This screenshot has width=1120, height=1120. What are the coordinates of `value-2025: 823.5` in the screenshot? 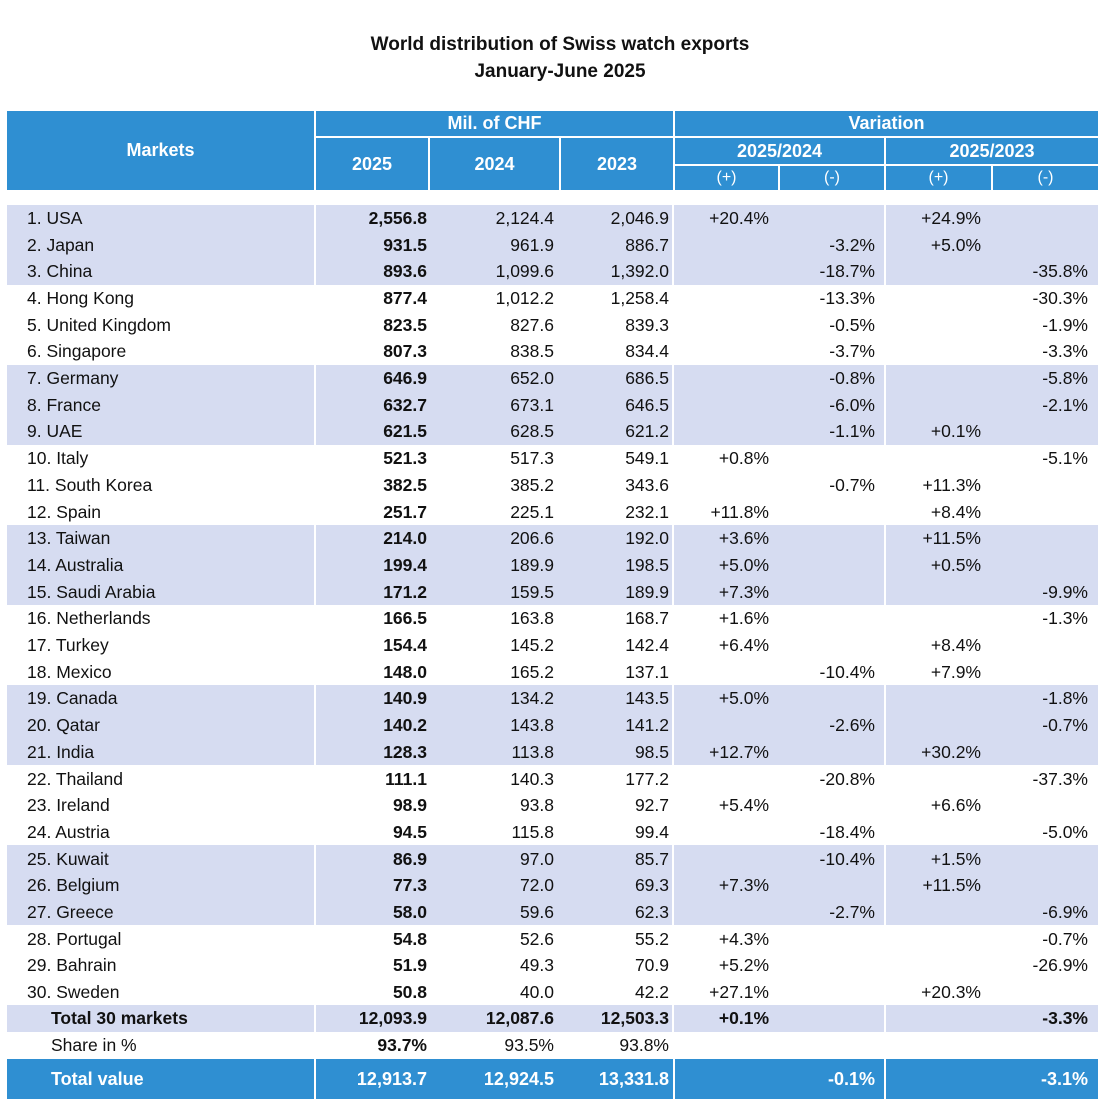 It's located at (405, 324).